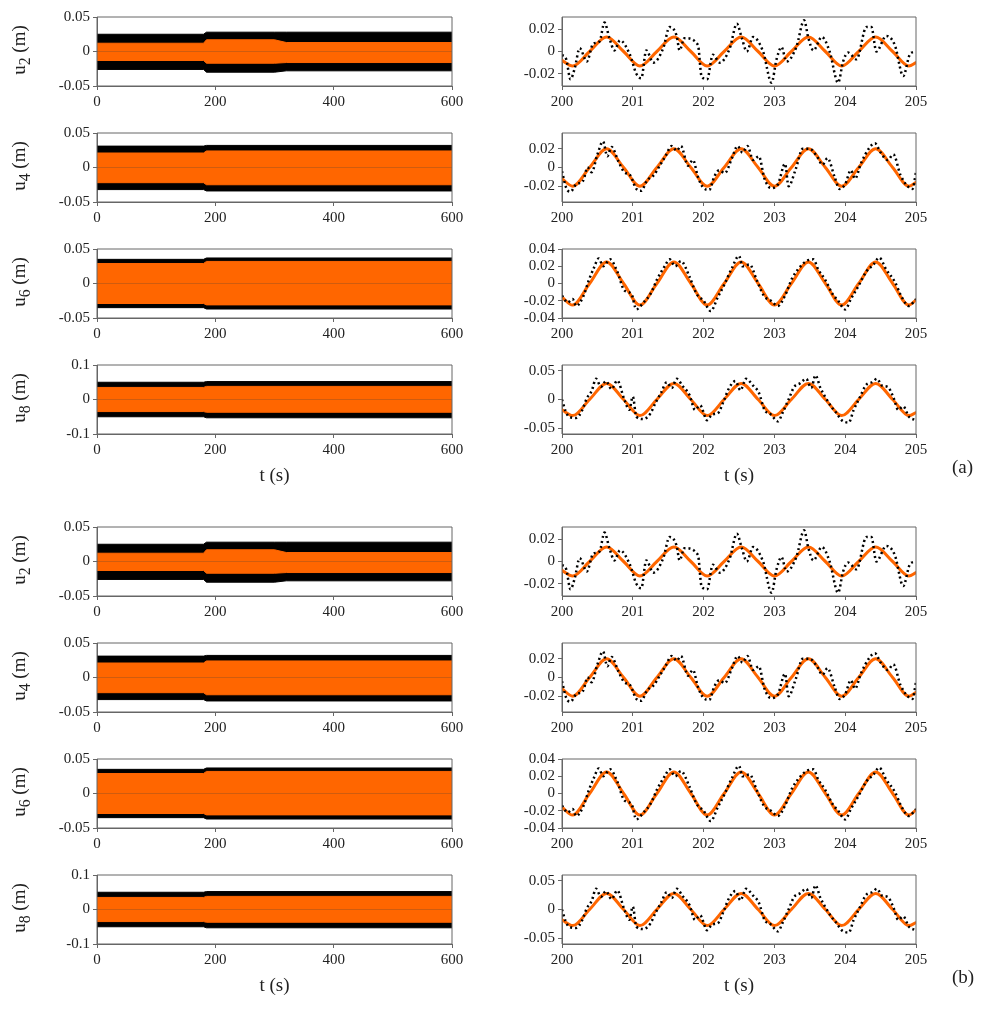 Image resolution: width=983 pixels, height=1013 pixels. I want to click on text: (a), so click(963, 467).